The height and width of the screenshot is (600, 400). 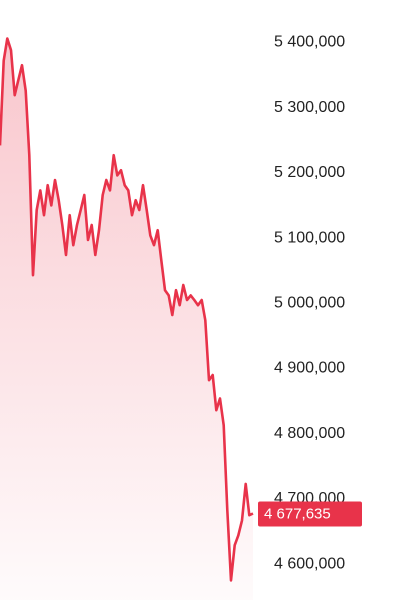 I want to click on y-tick-label: 4 900,000, so click(x=309, y=368).